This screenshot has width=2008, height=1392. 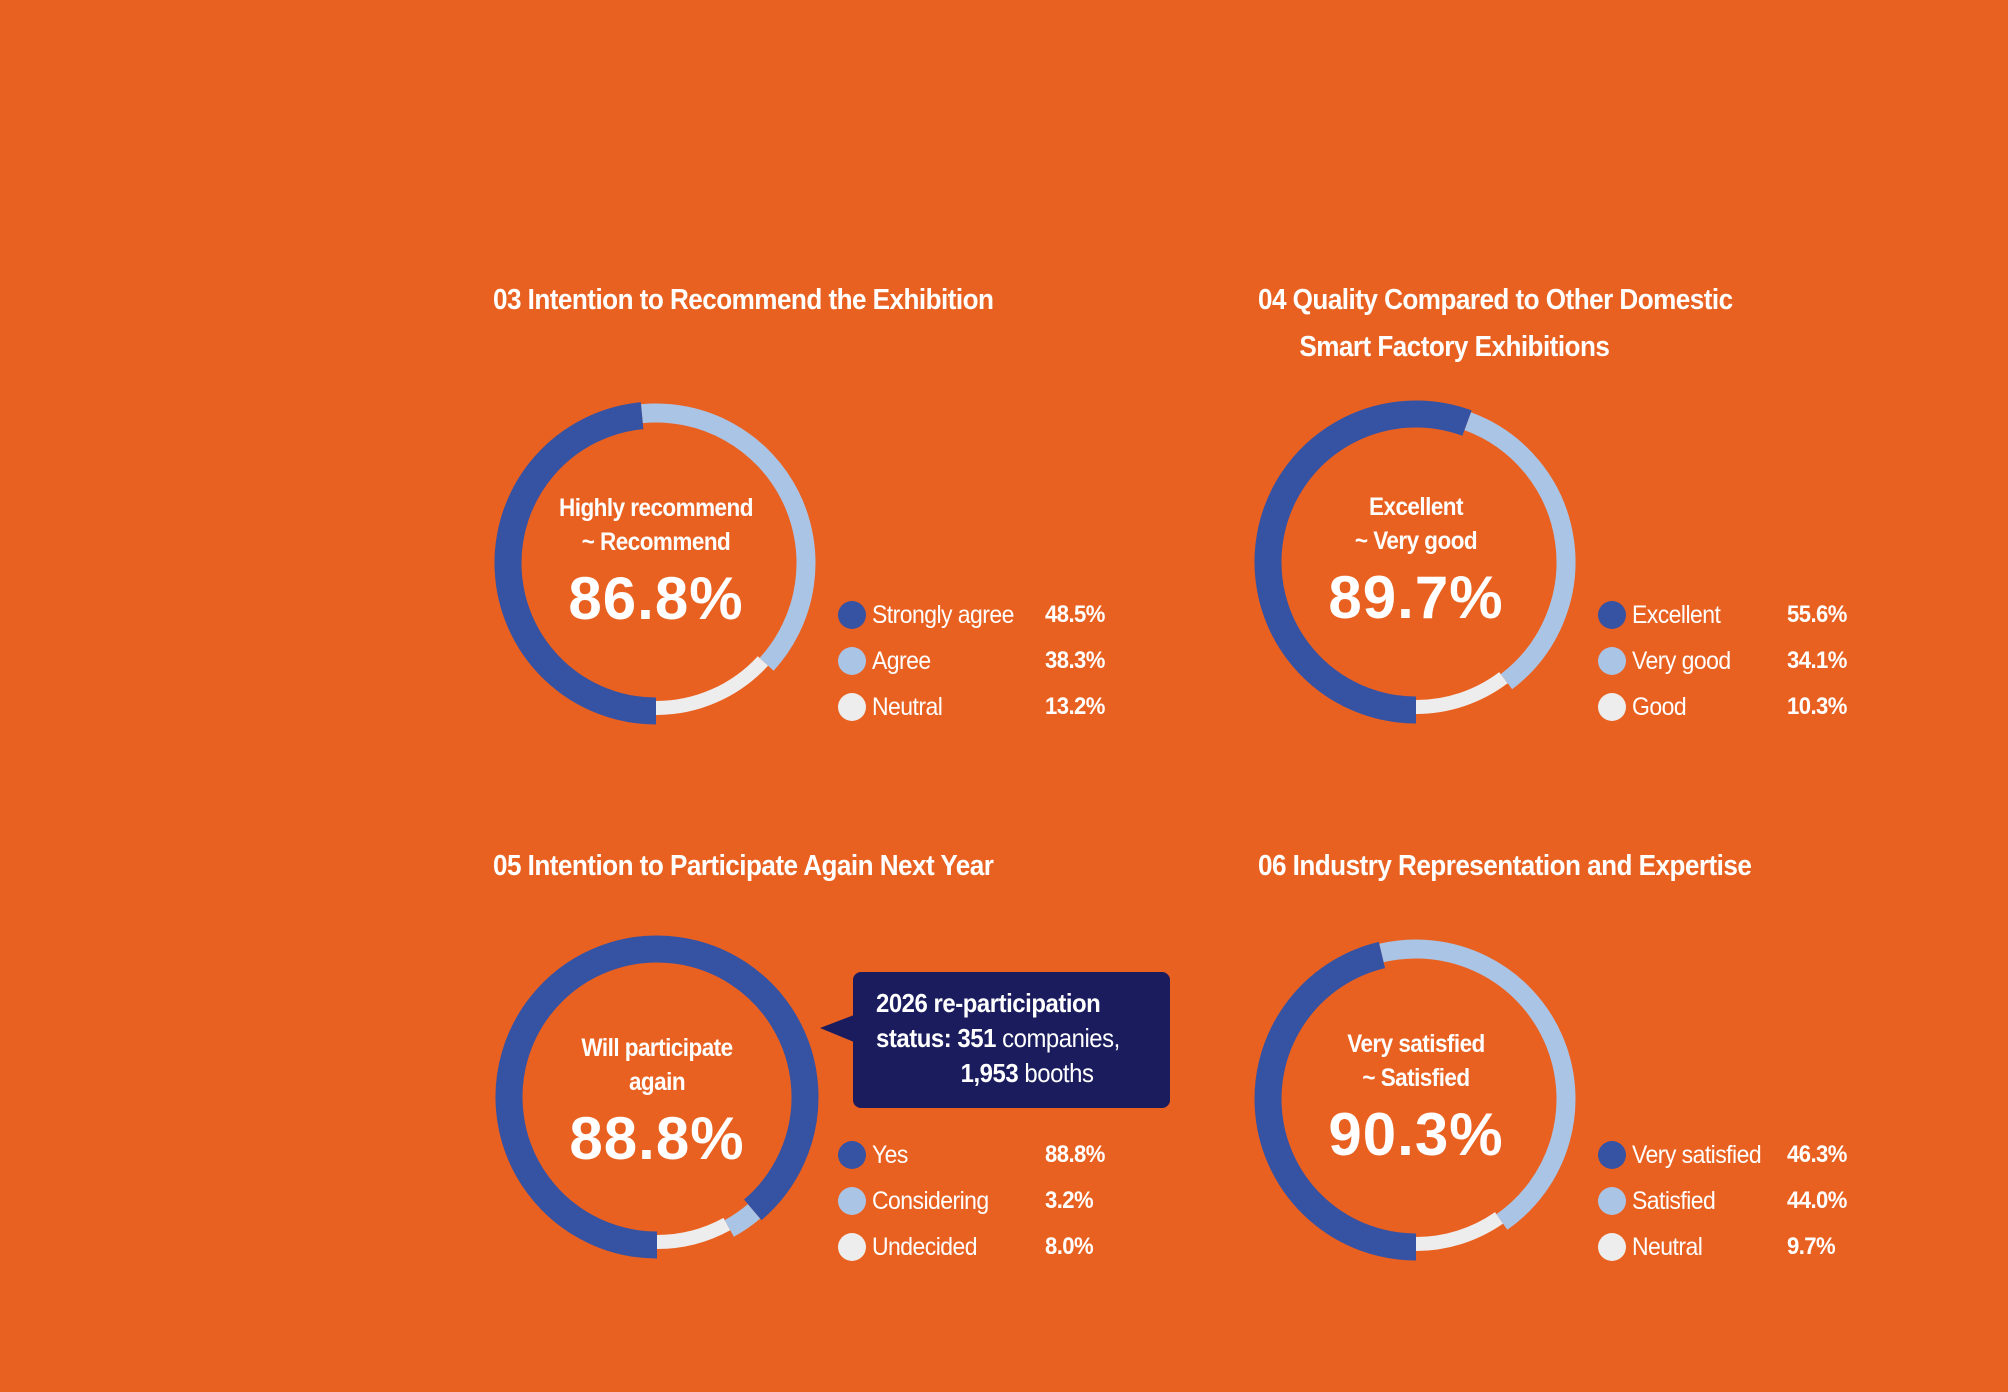 I want to click on legend-label: Very satisfied, so click(x=1697, y=1155).